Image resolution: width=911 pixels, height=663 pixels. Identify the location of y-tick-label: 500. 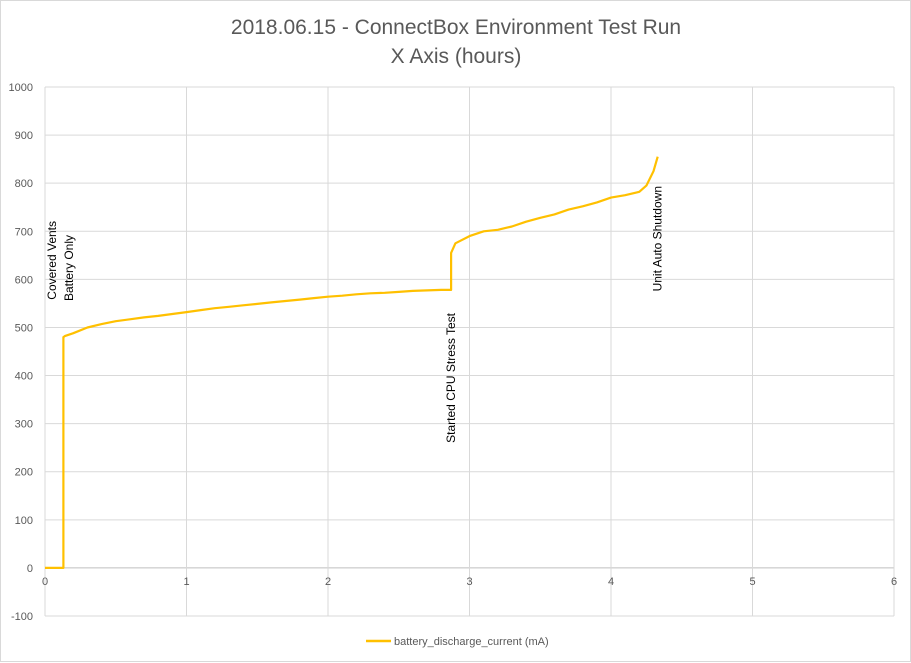
(24, 328).